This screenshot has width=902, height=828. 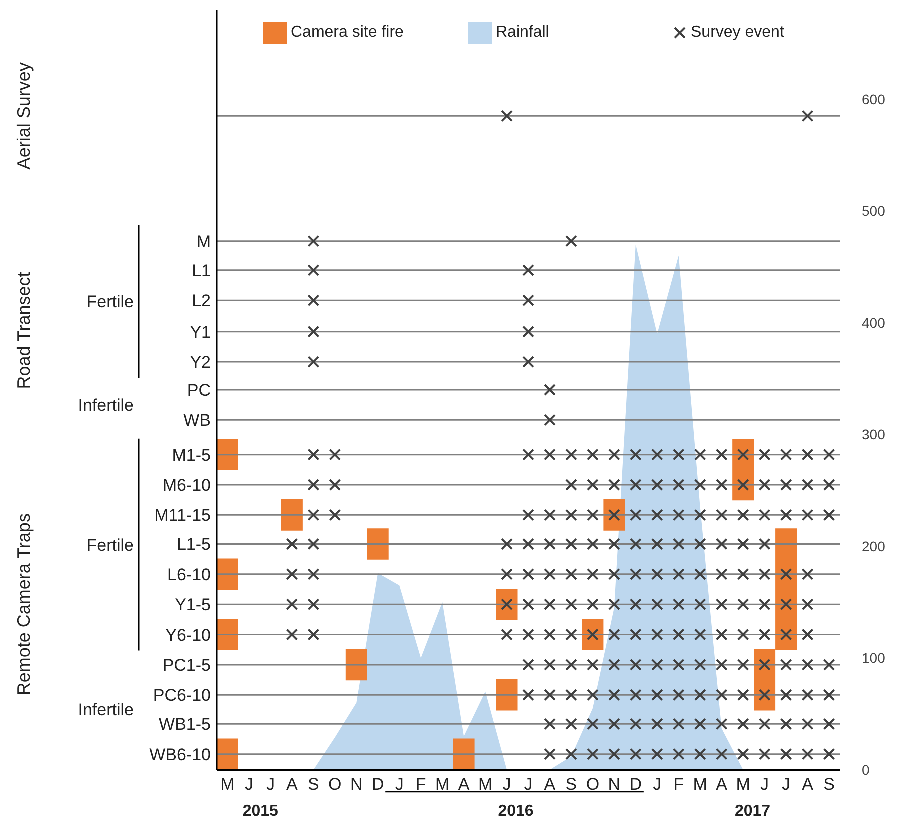 What do you see at coordinates (185, 724) in the screenshot?
I see `ref-line-label: WB1-5` at bounding box center [185, 724].